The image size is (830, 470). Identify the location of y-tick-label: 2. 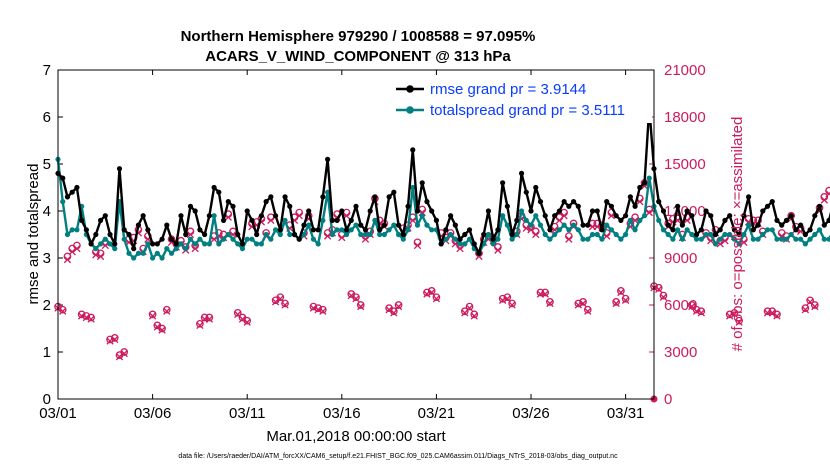
(47, 305).